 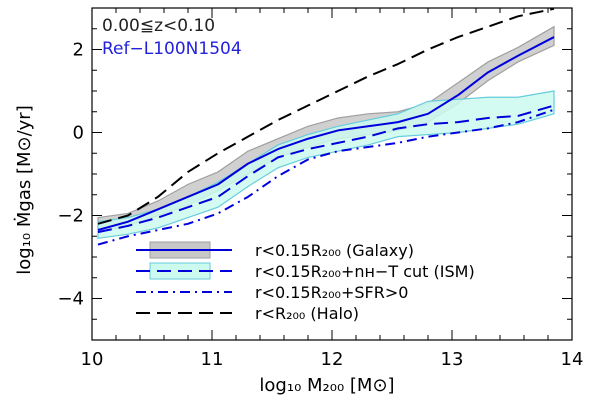 What do you see at coordinates (365, 271) in the screenshot?
I see `legend-label: r<0.15R₂₀₀+nʜ−T cut (ISM)` at bounding box center [365, 271].